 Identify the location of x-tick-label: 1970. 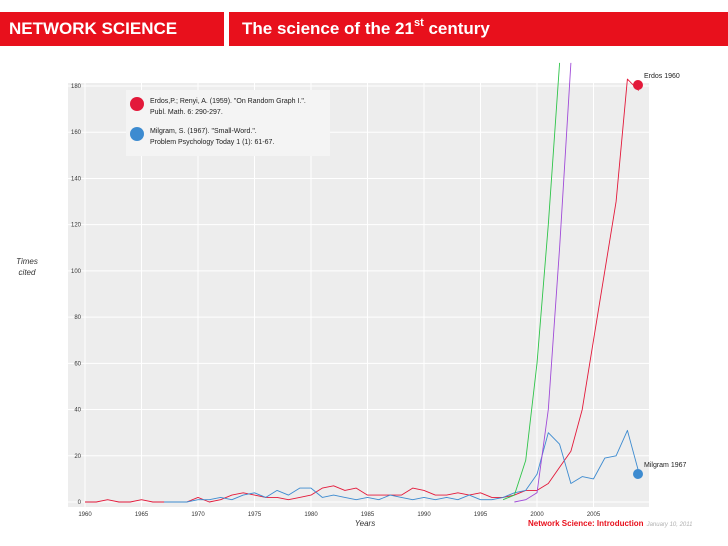
(198, 515).